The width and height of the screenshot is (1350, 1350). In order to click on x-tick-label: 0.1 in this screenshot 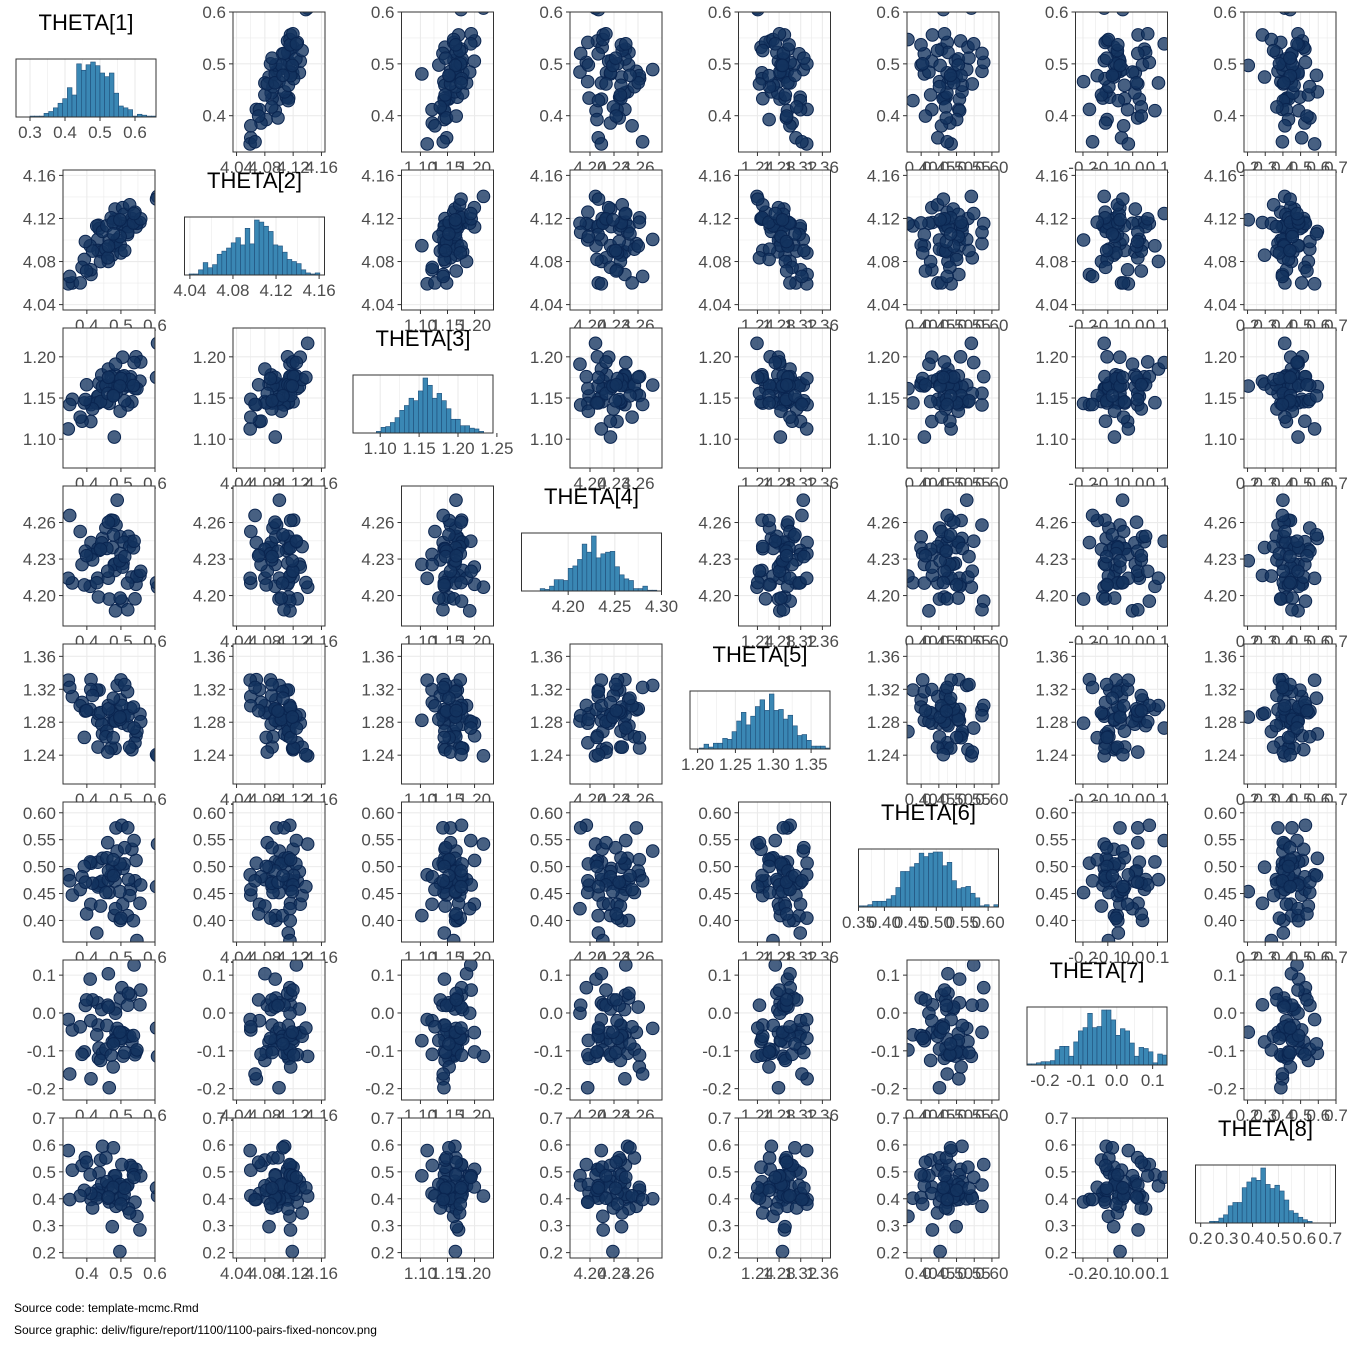, I will do `click(1158, 957)`.